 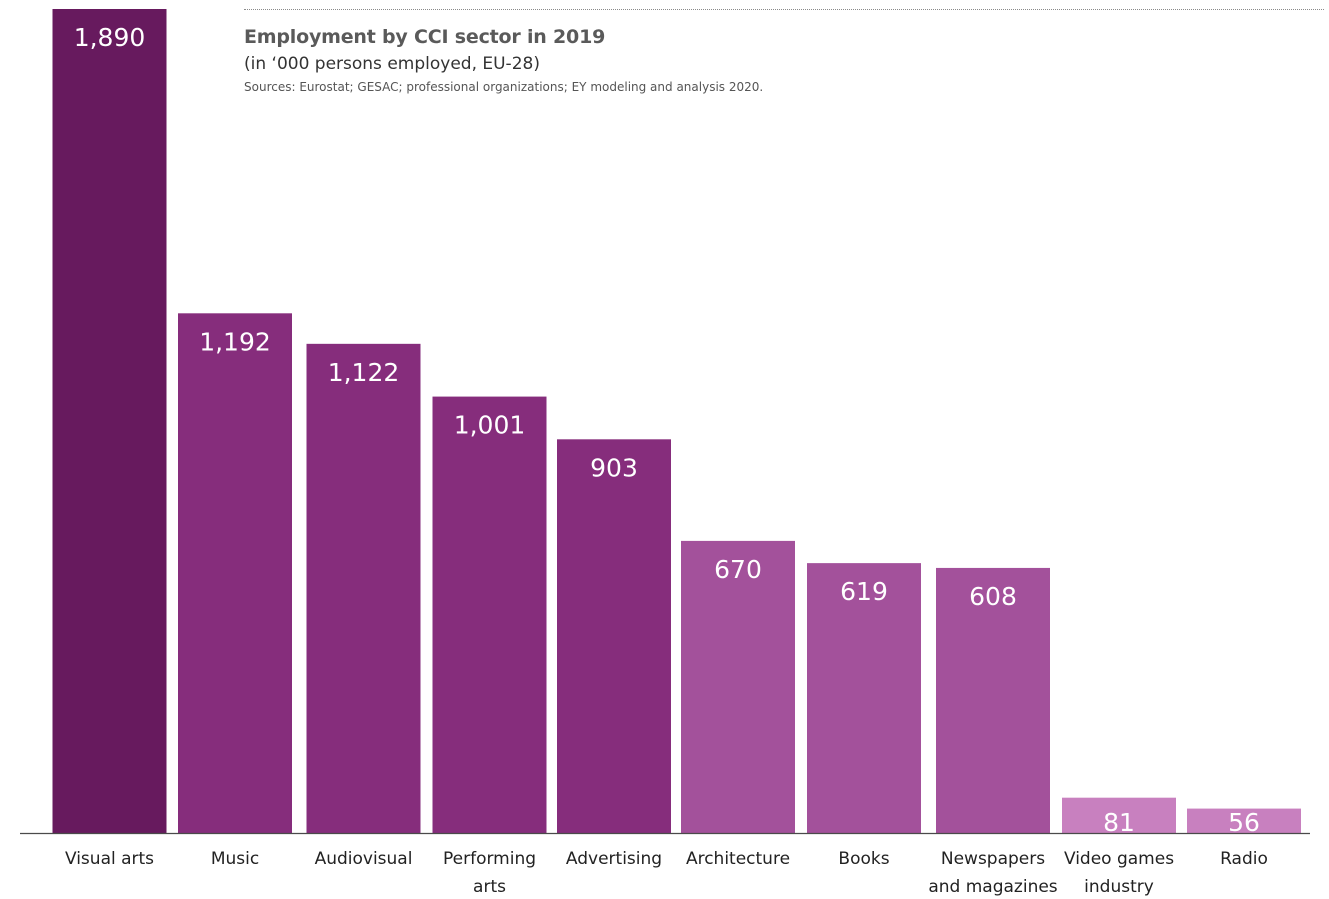 I want to click on category-label-5: Architecture, so click(x=738, y=859).